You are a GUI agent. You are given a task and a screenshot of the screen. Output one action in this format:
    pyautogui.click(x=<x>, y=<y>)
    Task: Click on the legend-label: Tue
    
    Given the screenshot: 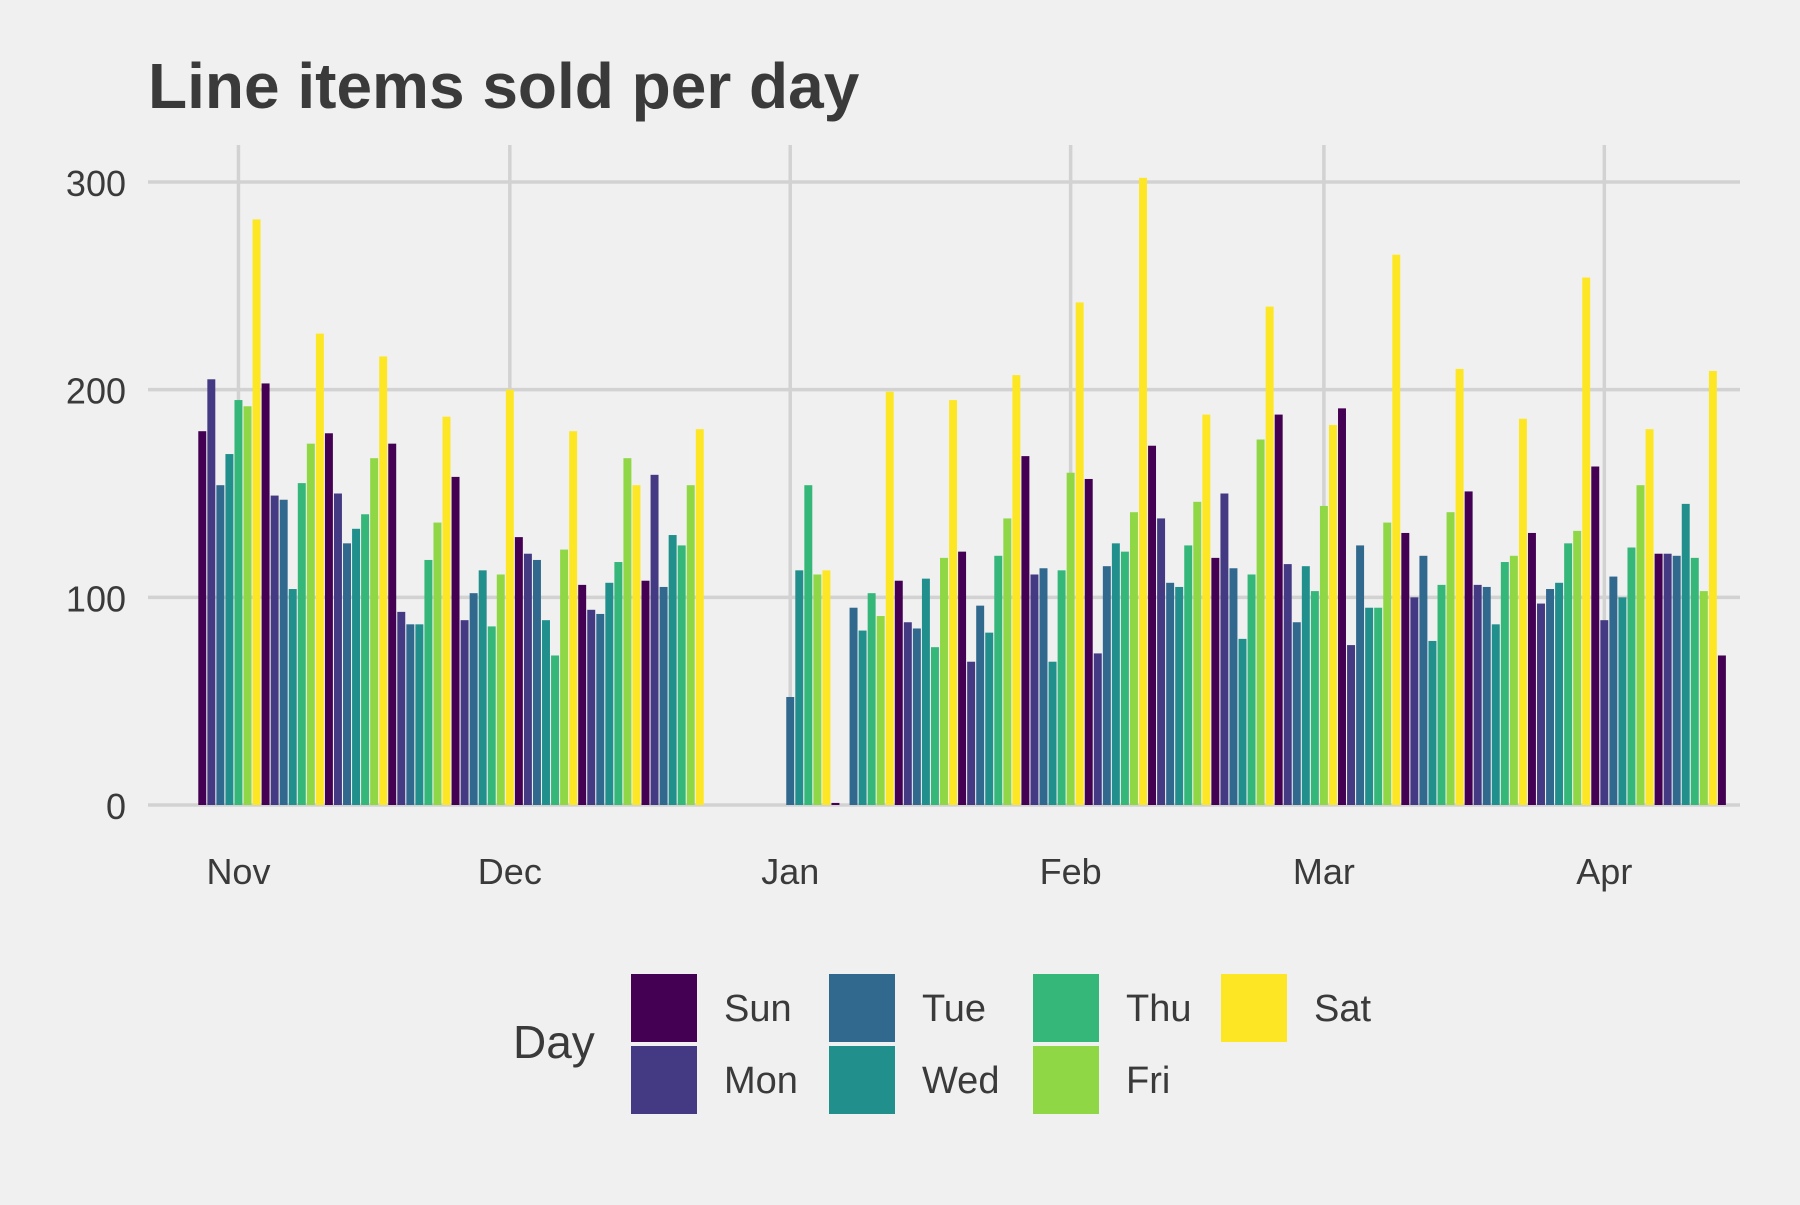 What is the action you would take?
    pyautogui.click(x=954, y=1009)
    